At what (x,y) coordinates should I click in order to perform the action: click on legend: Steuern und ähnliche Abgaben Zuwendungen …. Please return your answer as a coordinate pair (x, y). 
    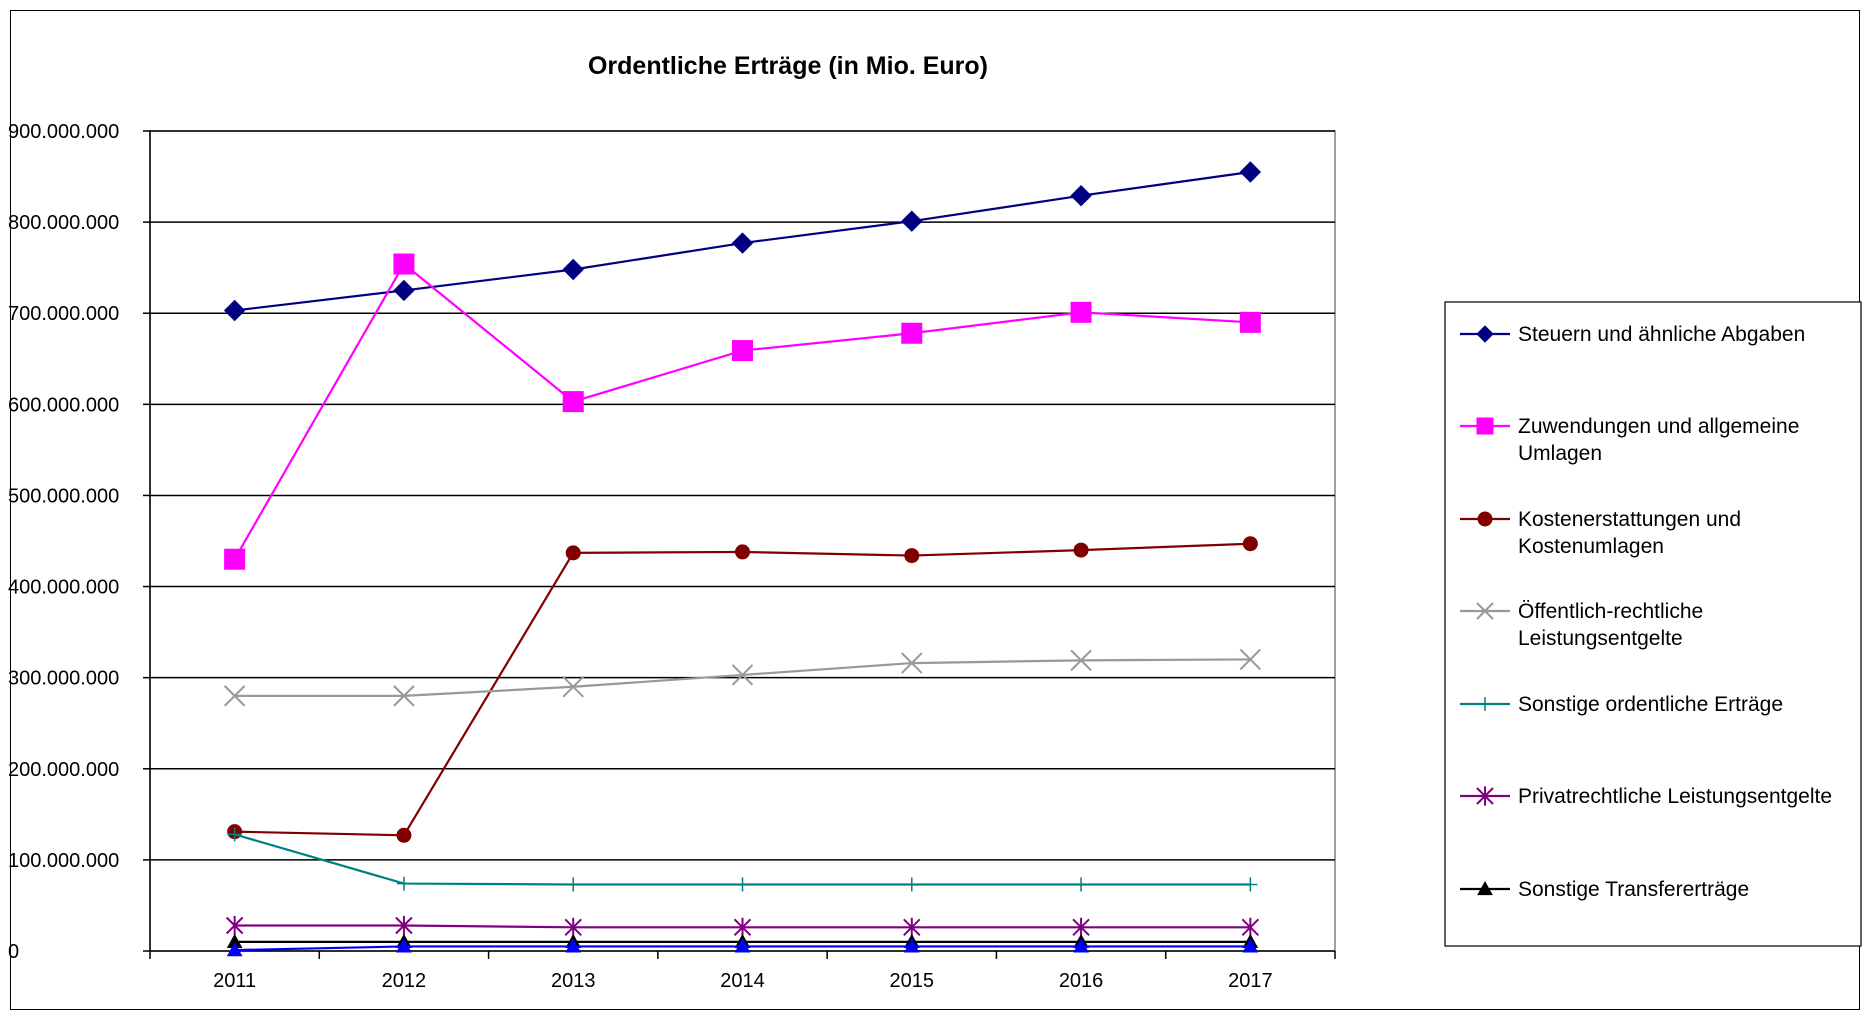
    Looking at the image, I should click on (1653, 624).